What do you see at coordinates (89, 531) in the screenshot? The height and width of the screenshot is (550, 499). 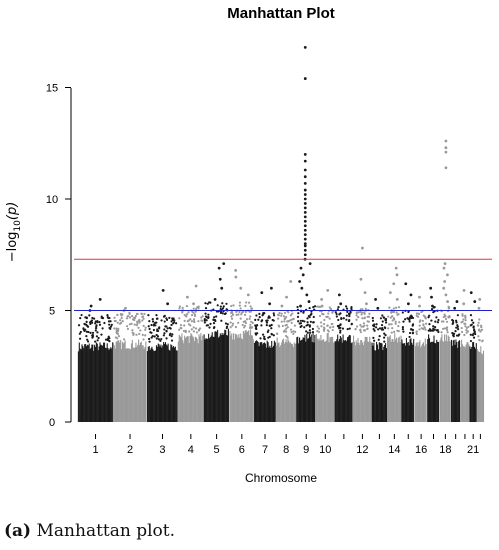 I see `figure-caption: (a) Manhattan plot.` at bounding box center [89, 531].